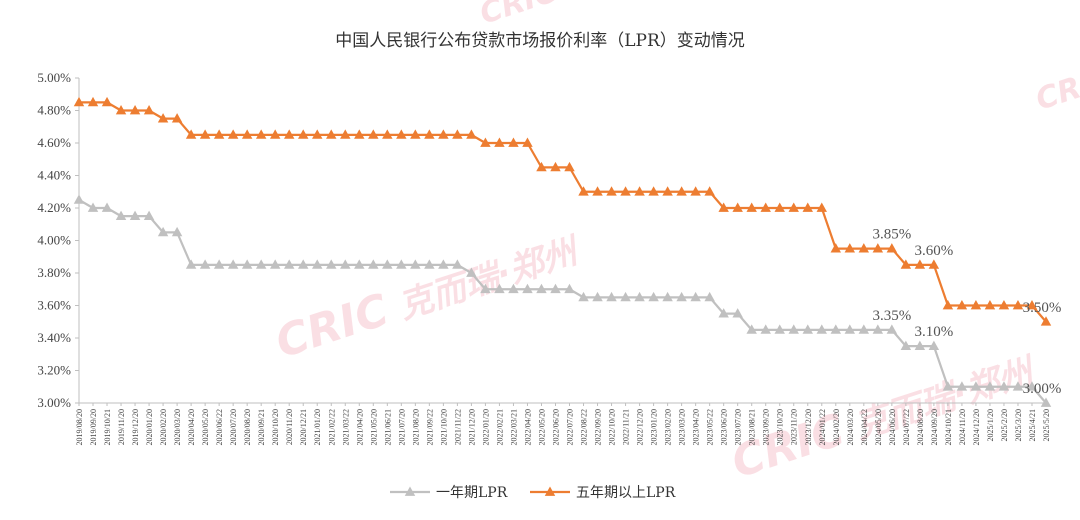  I want to click on y-tick-label: 4.40%, so click(54, 175).